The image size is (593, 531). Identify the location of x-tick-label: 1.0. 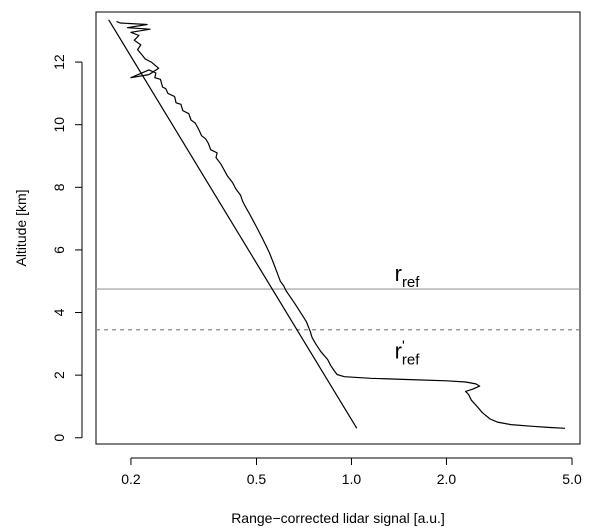
(352, 479).